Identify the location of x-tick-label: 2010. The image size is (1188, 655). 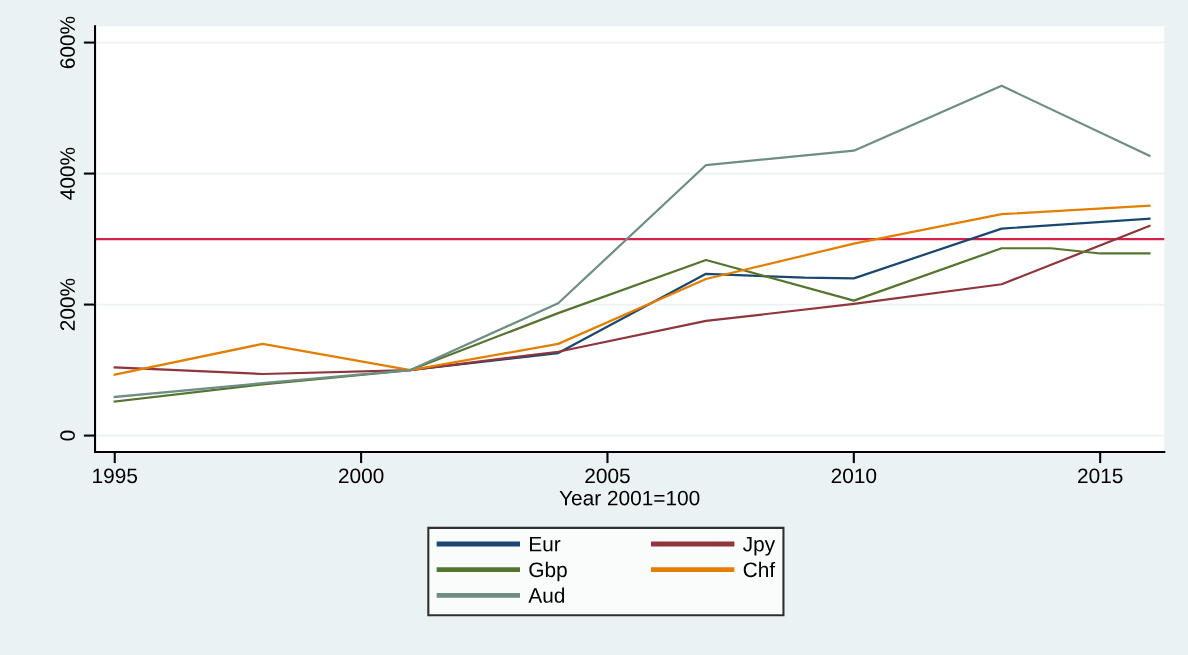
(854, 476).